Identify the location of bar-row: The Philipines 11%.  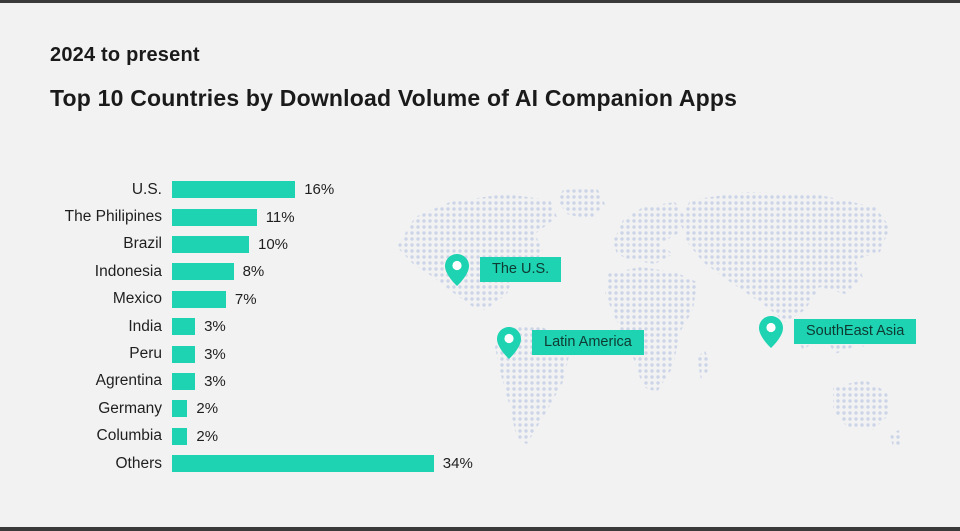
(285, 216).